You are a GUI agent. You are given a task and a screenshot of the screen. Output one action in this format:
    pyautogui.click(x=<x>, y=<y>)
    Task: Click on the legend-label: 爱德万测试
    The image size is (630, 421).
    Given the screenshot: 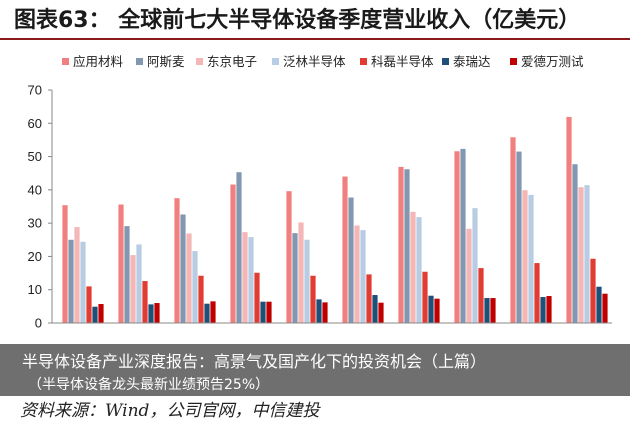 What is the action you would take?
    pyautogui.click(x=552, y=61)
    